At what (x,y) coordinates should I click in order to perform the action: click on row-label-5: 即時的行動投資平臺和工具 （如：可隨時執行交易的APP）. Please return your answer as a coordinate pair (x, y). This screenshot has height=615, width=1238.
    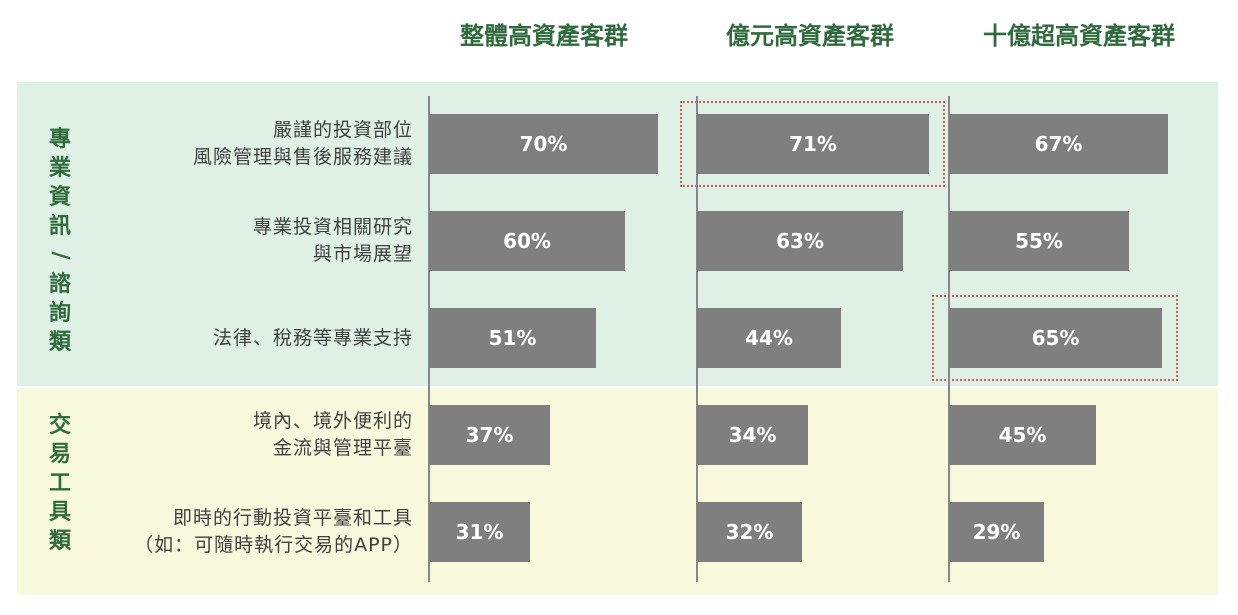
    Looking at the image, I should click on (251, 532).